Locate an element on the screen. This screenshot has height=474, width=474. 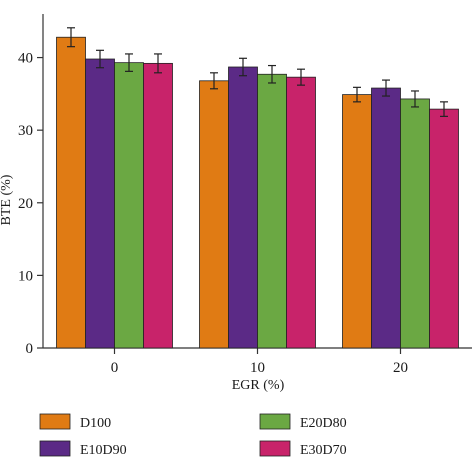
legend-label: D100 is located at coordinates (95, 423).